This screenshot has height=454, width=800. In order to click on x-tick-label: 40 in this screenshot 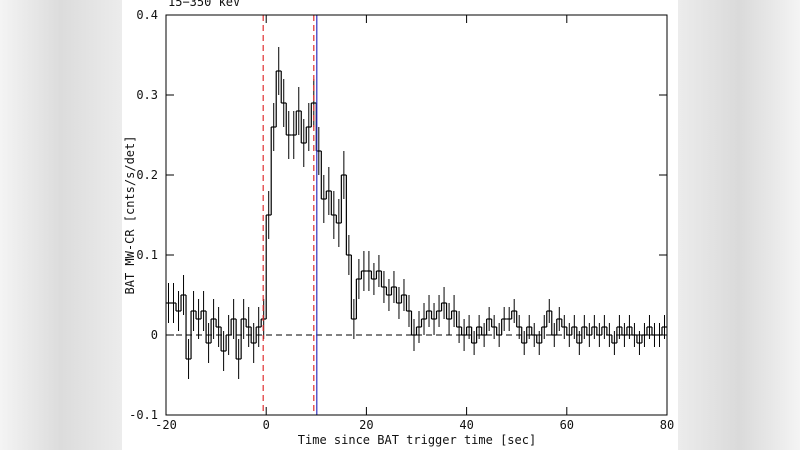, I will do `click(466, 425)`.